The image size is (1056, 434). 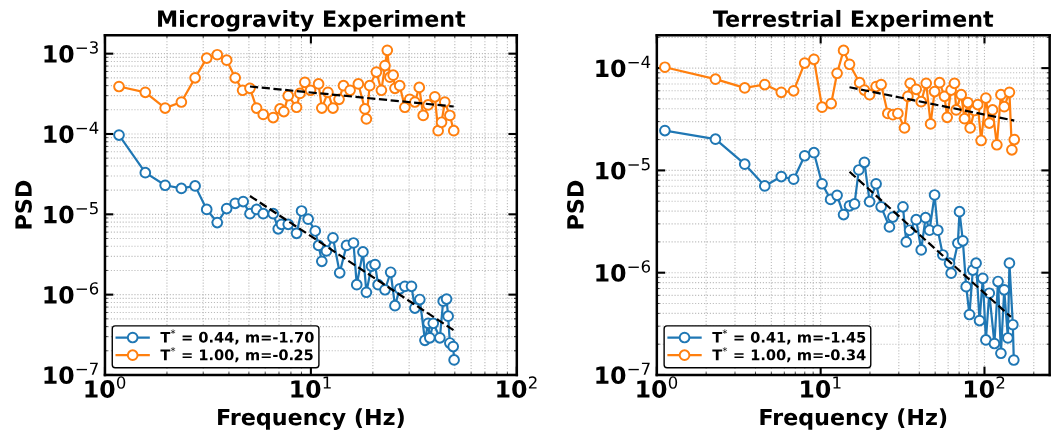 What do you see at coordinates (853, 20) in the screenshot?
I see `chart-title: Terrestrial Experiment` at bounding box center [853, 20].